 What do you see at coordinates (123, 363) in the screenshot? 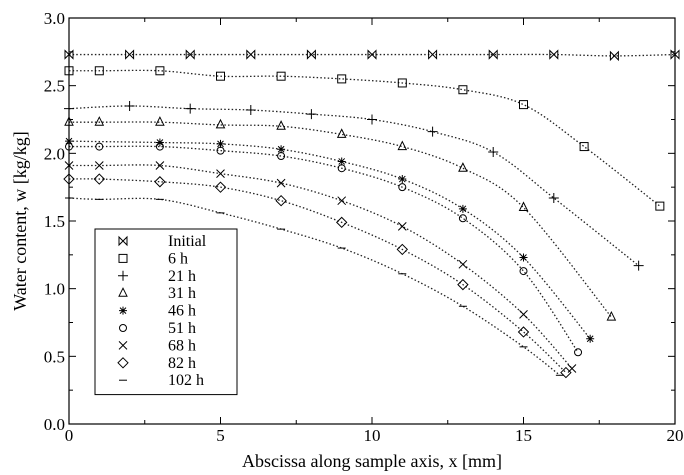
I see `legend-marker-diamond` at bounding box center [123, 363].